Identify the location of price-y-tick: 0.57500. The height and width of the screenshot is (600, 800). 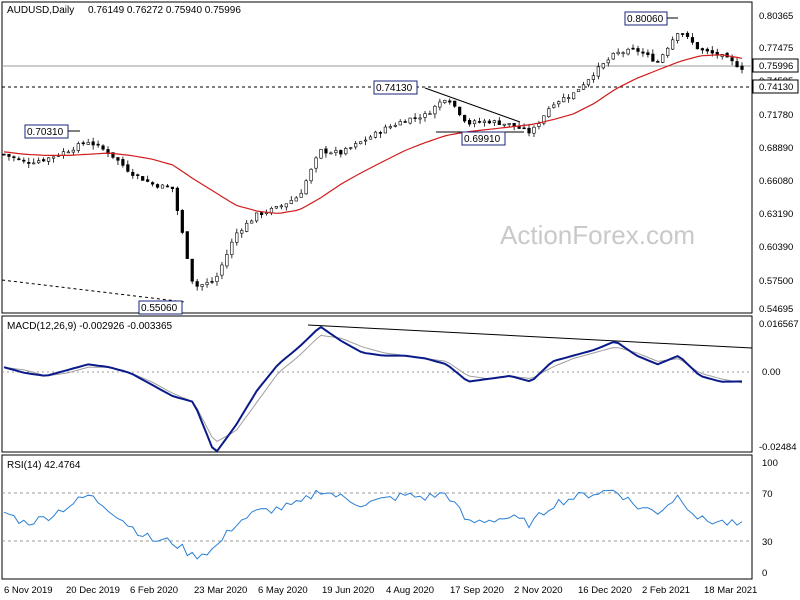
(776, 281).